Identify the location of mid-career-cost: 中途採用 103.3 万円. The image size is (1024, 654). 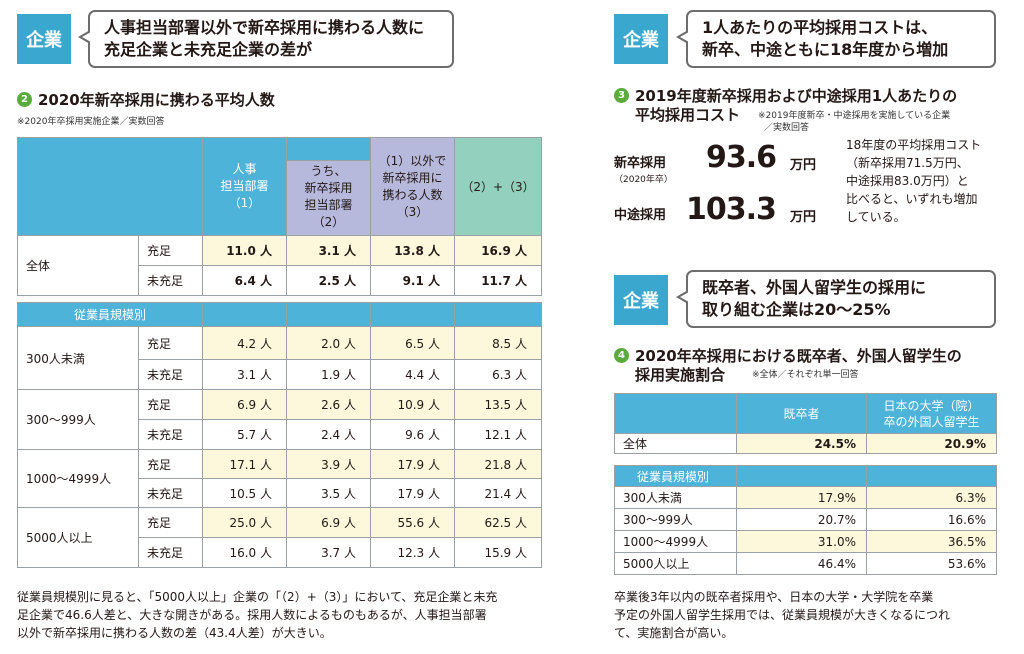
(729, 213).